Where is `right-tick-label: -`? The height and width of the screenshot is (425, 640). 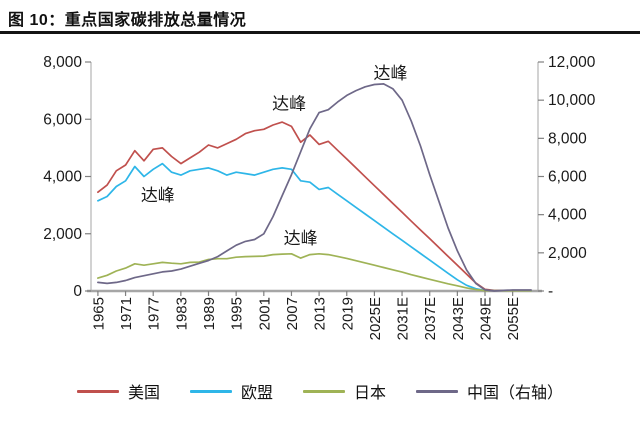 right-tick-label: - is located at coordinates (550, 291).